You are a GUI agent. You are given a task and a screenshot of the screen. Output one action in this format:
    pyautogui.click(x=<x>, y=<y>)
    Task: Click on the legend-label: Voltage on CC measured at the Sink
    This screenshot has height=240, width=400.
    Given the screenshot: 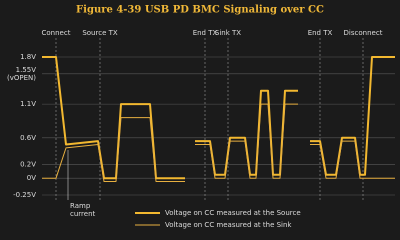 What is the action you would take?
    pyautogui.click(x=228, y=225)
    